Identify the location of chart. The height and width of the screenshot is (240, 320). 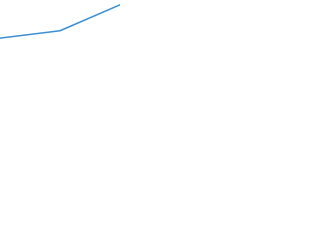
(60, 21).